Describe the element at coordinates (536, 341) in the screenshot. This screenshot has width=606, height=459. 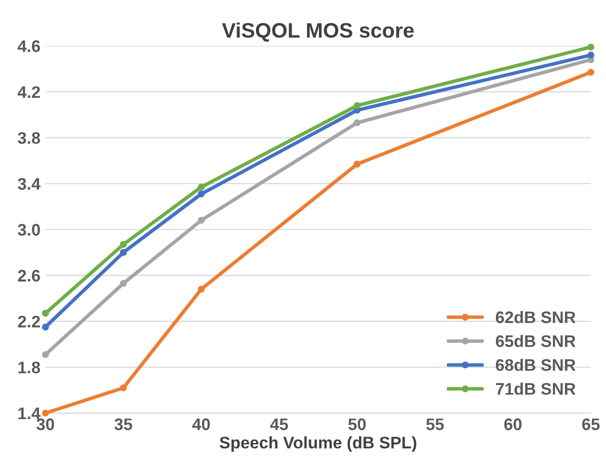
I see `legend-label: 65dB SNR` at that location.